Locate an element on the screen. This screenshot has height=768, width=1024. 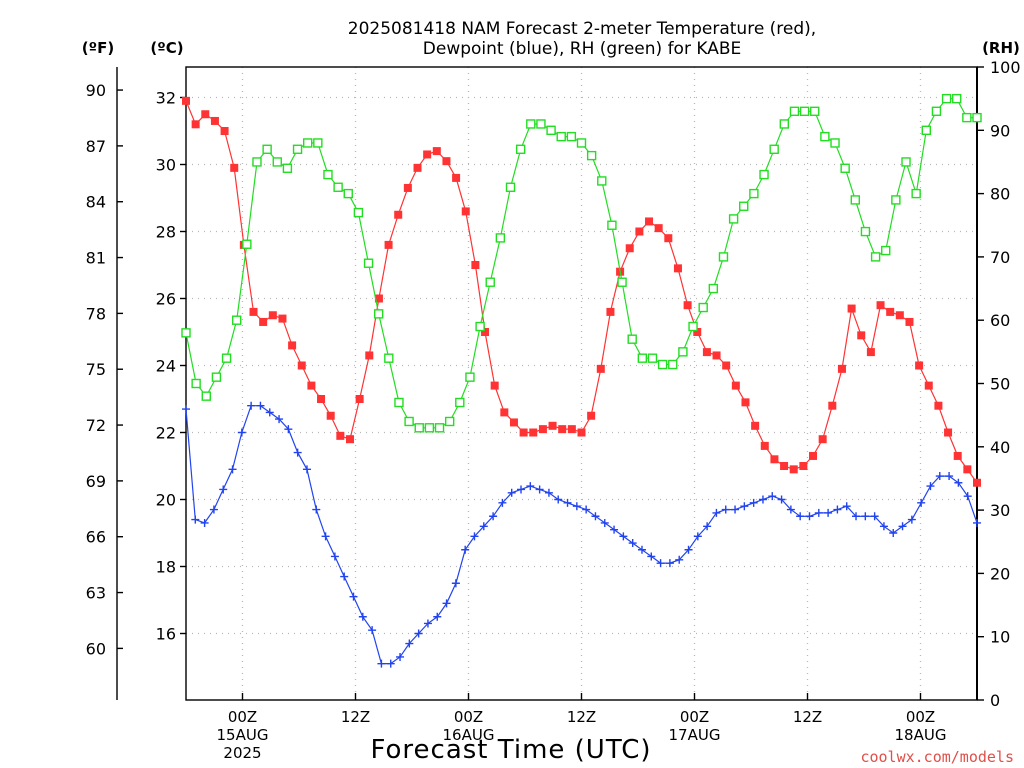
fahrenheit-tick-label: 72 is located at coordinates (96, 425).